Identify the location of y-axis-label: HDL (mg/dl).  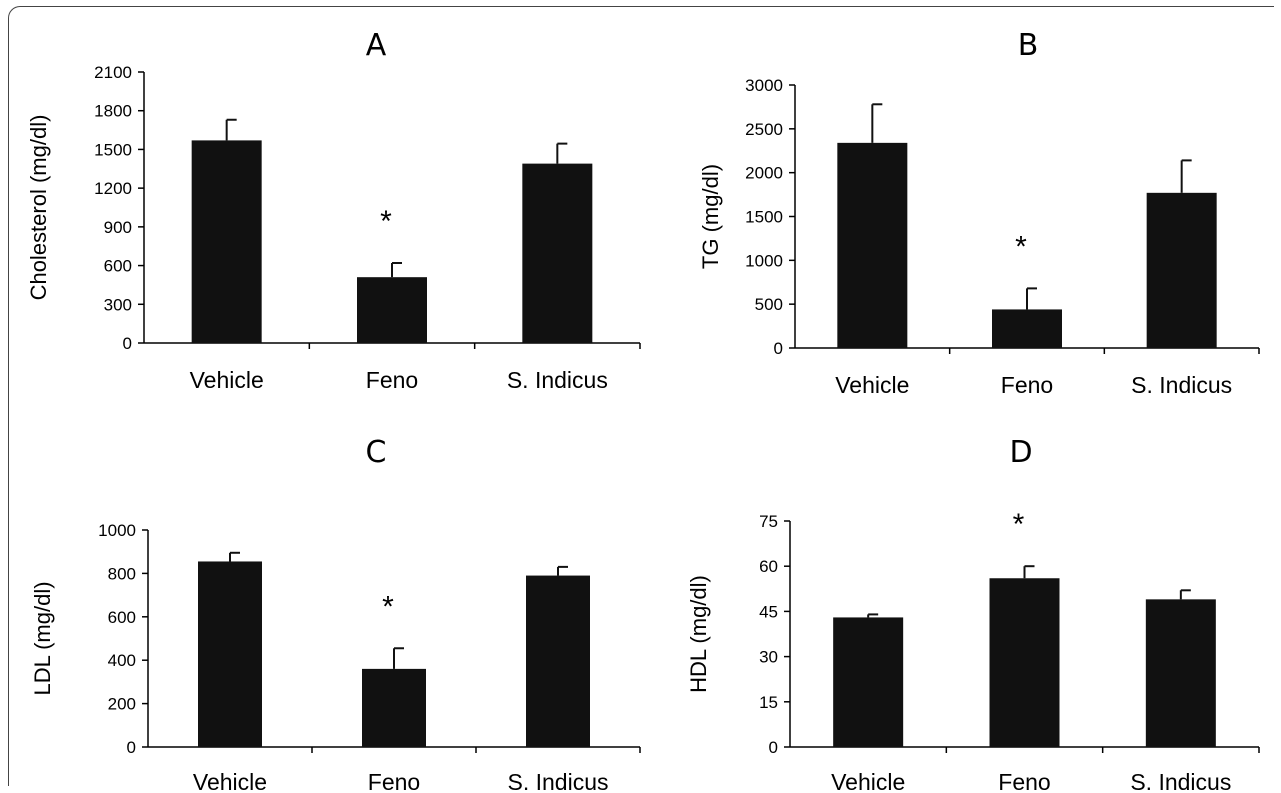
(698, 634).